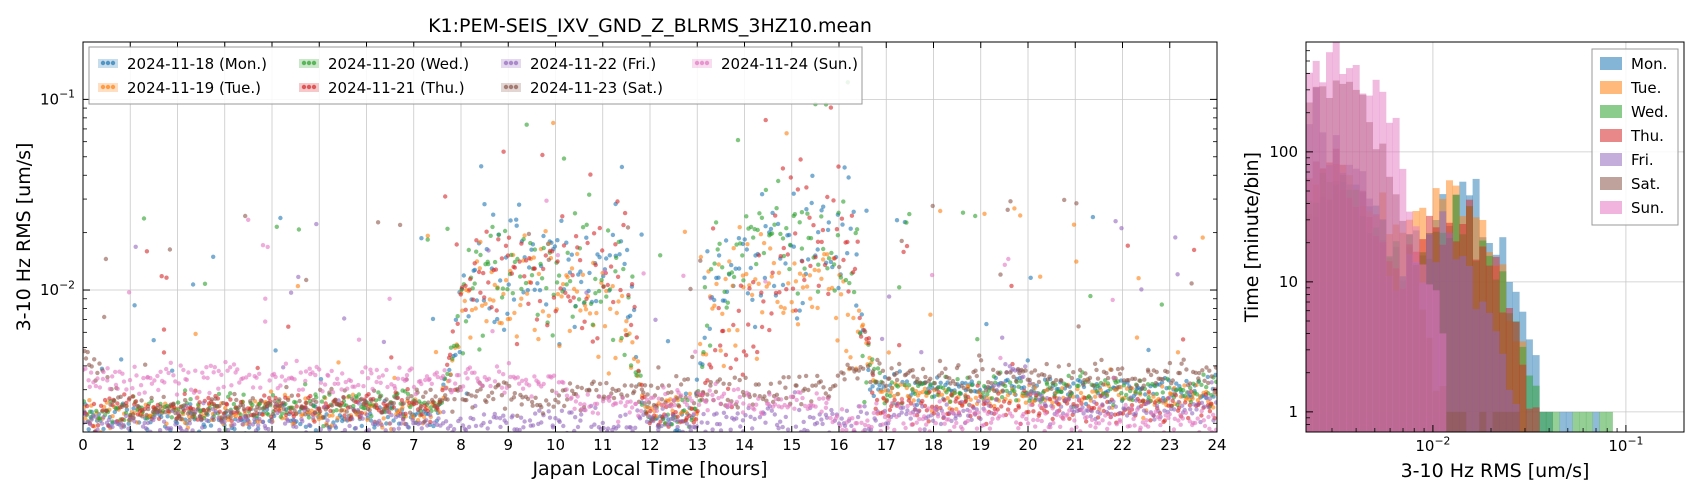 This screenshot has width=1700, height=500. Describe the element at coordinates (649, 469) in the screenshot. I see `x-axis-label: Japan Local Time [hours]` at that location.